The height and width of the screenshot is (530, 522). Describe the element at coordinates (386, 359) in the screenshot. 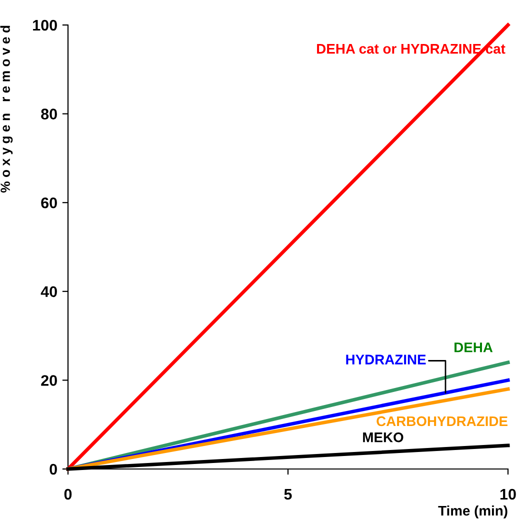

I see `text: HYDRAZINE` at that location.